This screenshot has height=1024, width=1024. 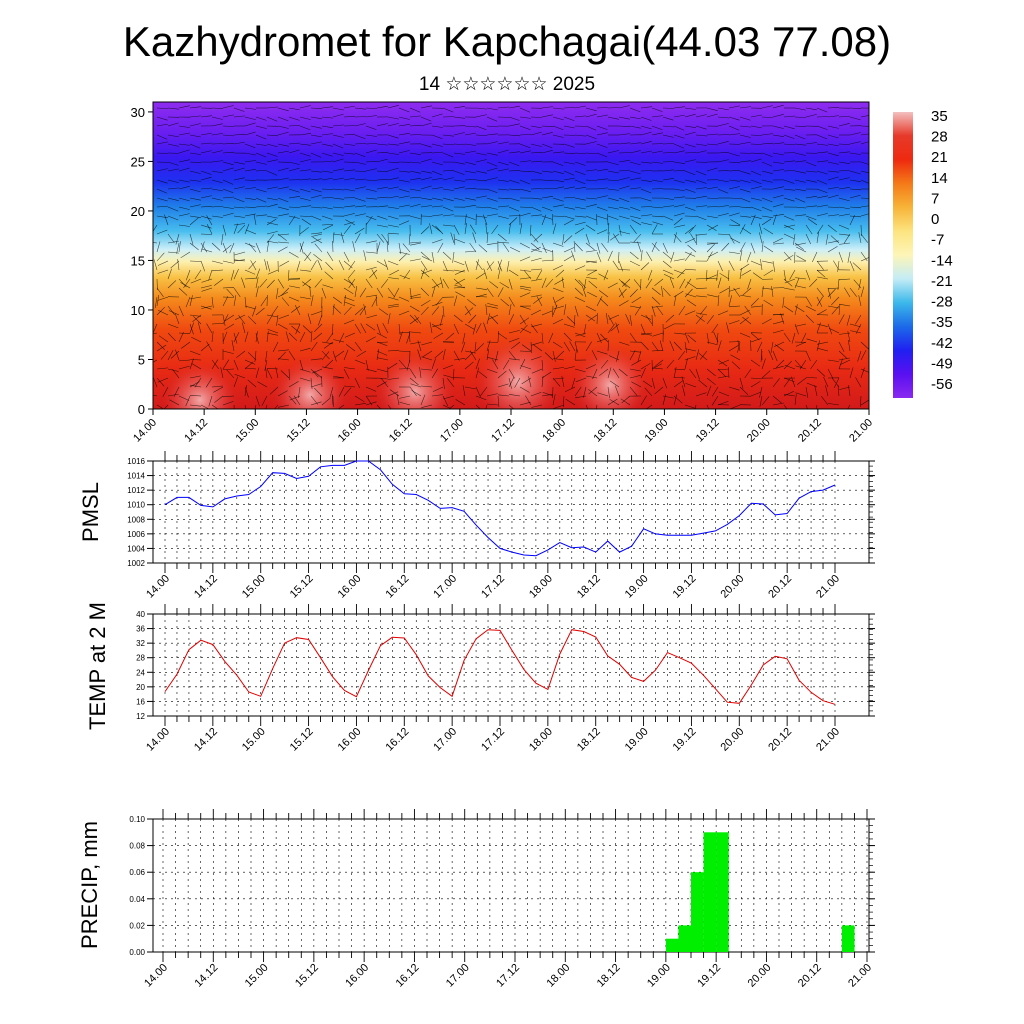 I want to click on x-tick-label: 14.12, so click(x=206, y=976).